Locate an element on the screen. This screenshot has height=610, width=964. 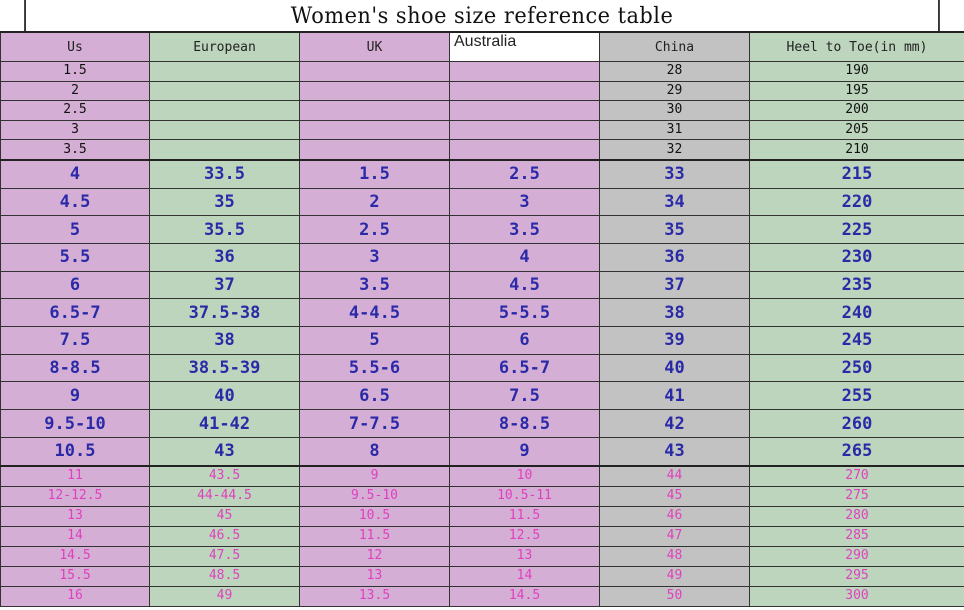
cell-us: 1.5 is located at coordinates (75, 71).